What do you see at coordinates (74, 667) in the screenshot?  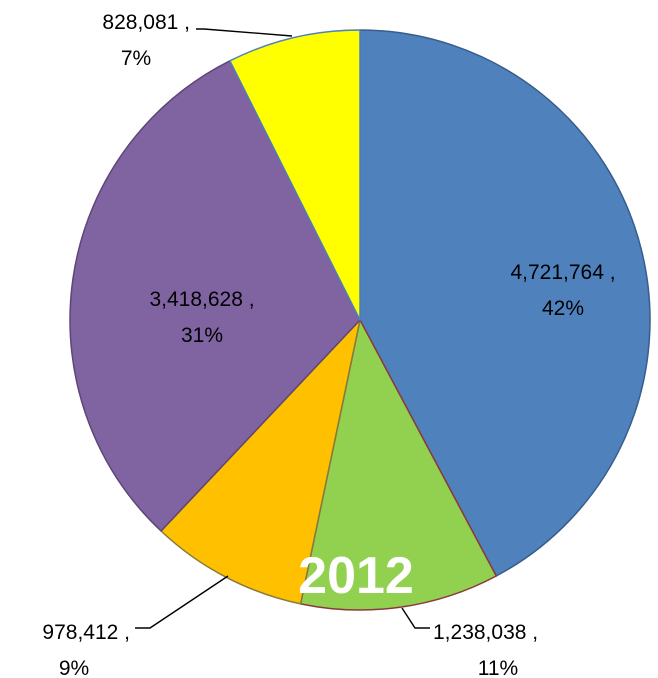 I see `data-label-percent: 9%` at bounding box center [74, 667].